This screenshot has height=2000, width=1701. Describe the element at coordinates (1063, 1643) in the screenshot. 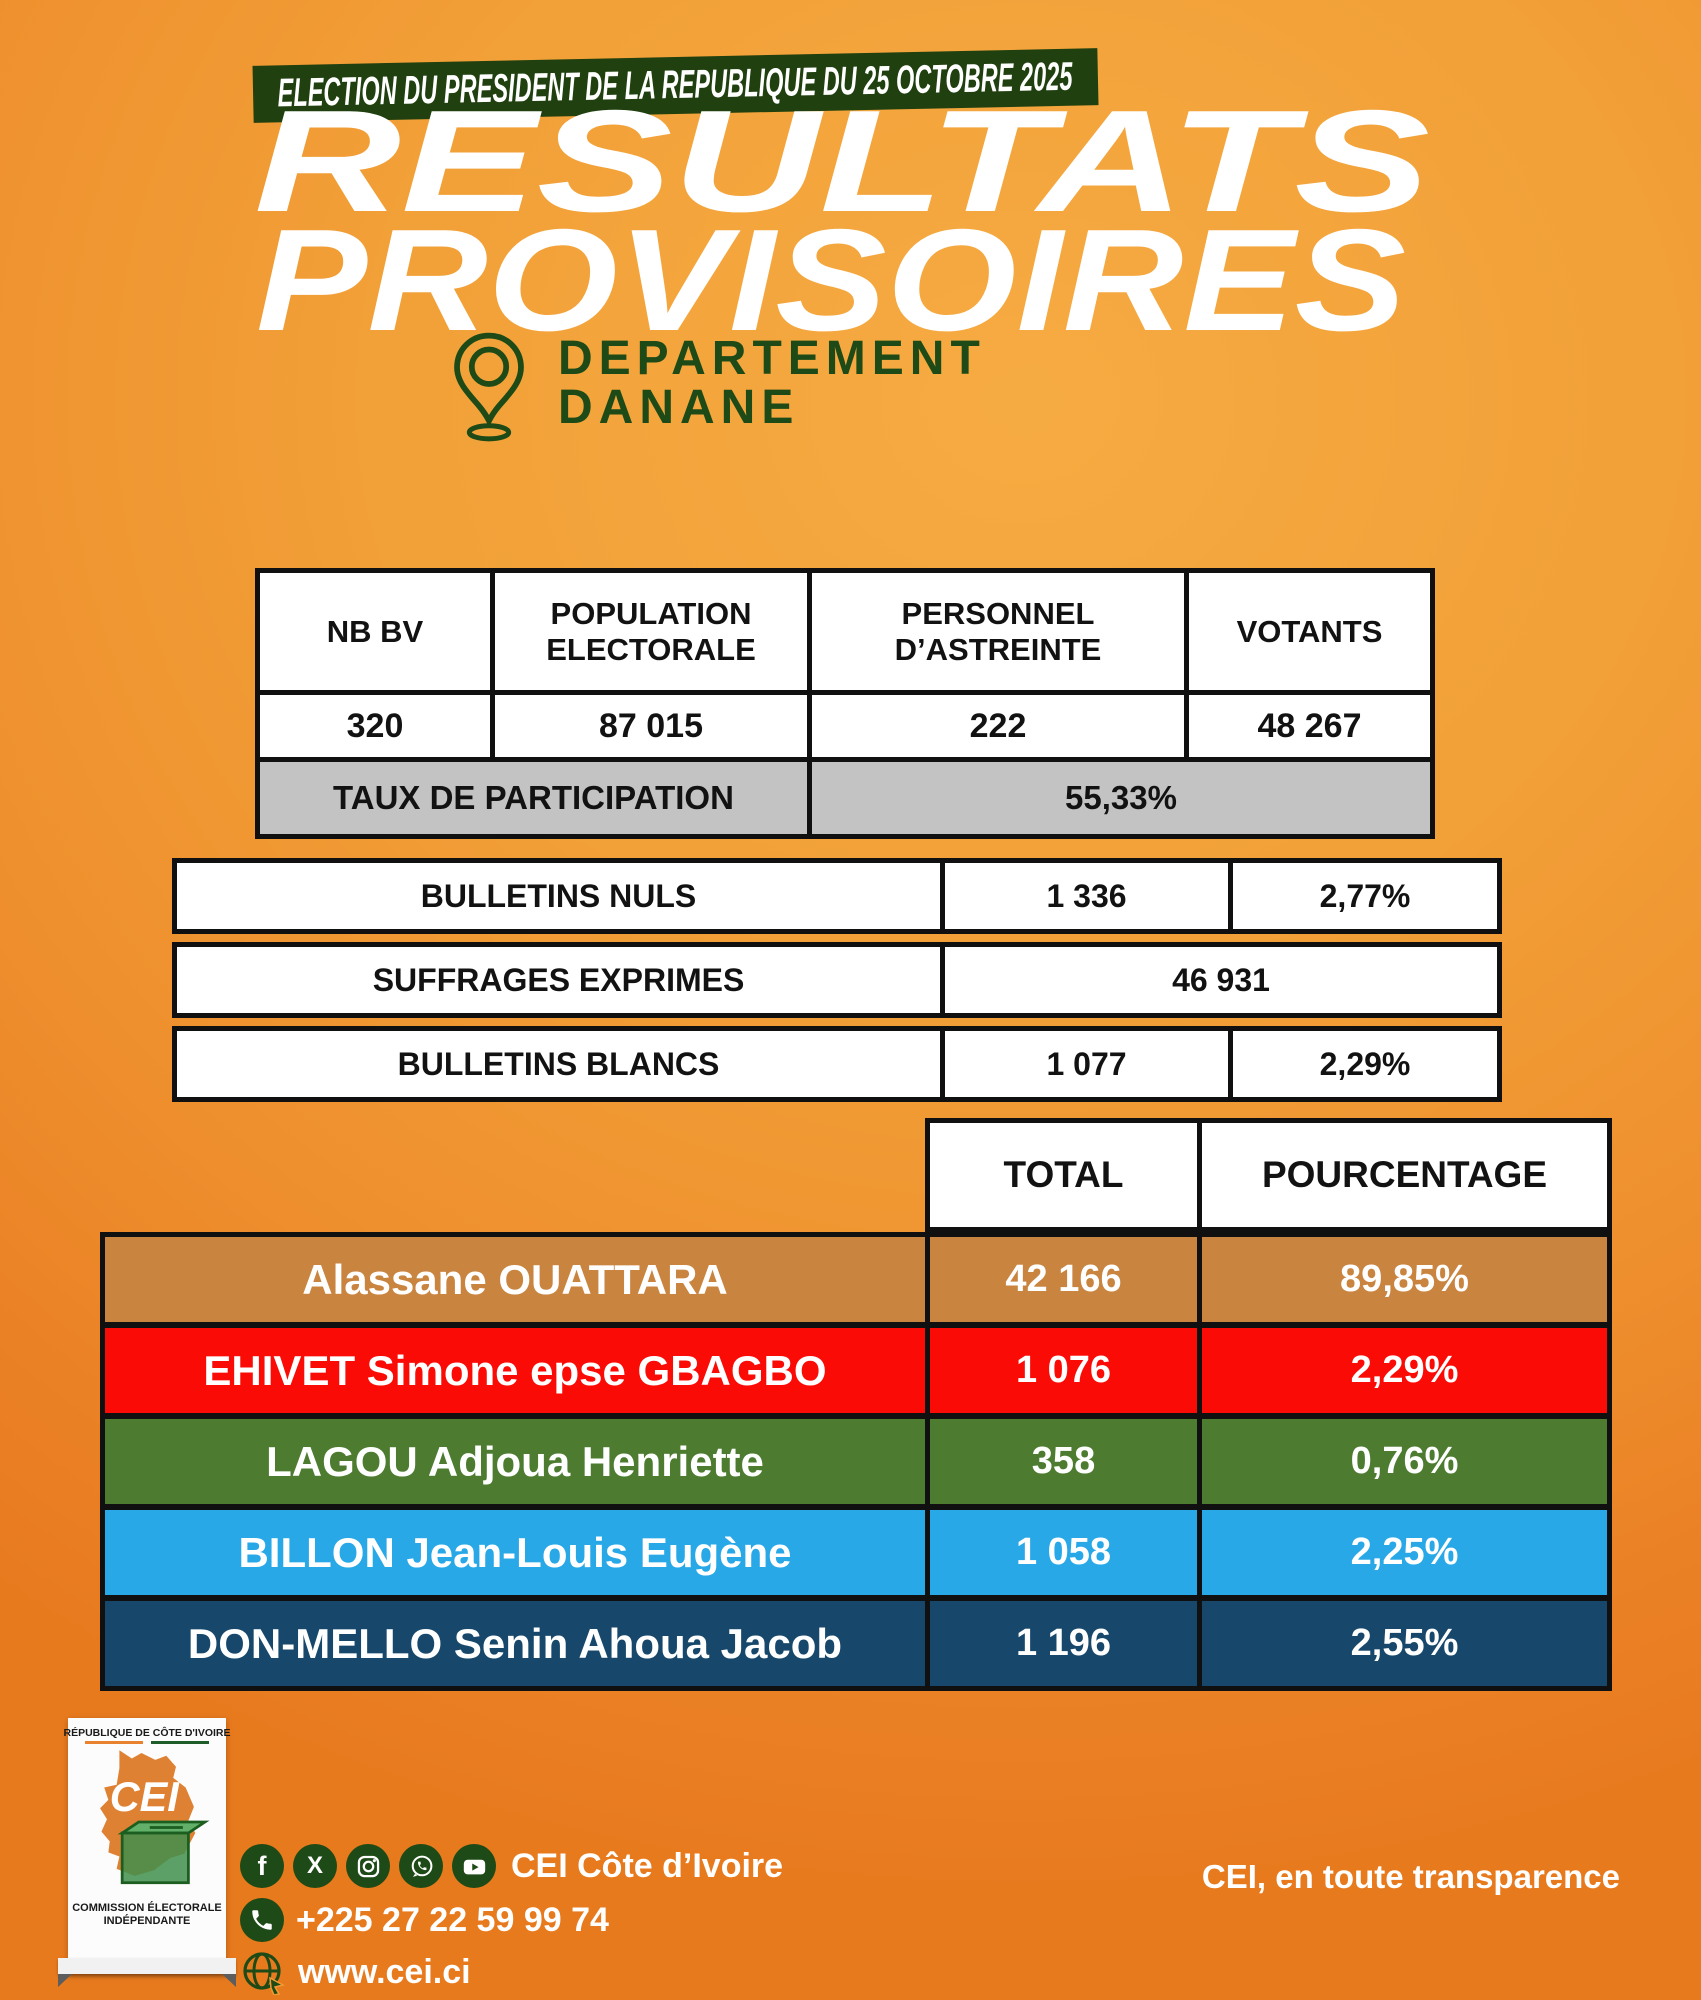

I see `candidate-total: 1 196` at that location.